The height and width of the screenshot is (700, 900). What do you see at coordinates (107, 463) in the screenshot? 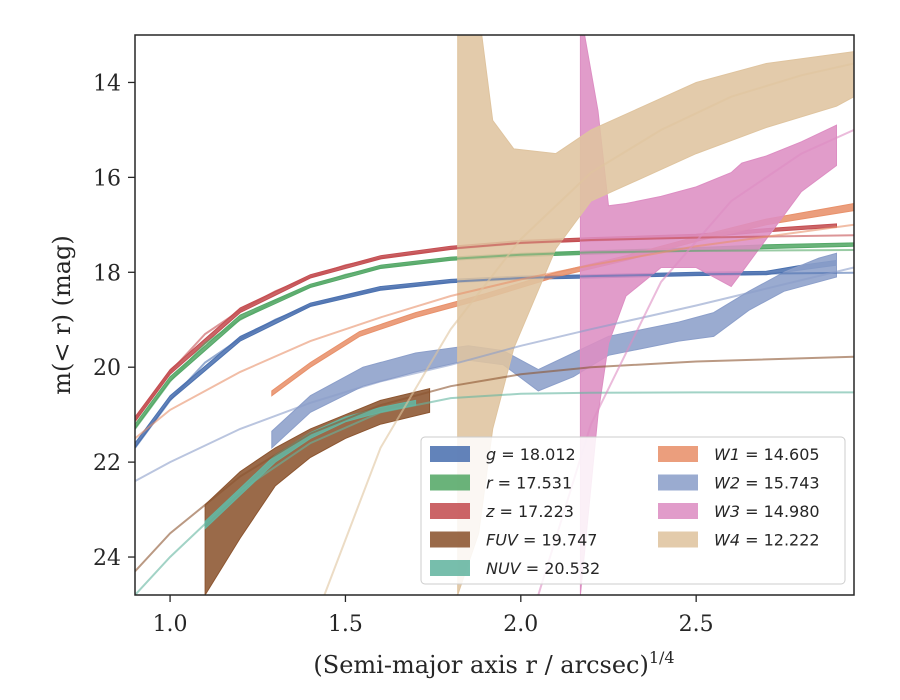
I see `y-tick-label: 22` at bounding box center [107, 463].